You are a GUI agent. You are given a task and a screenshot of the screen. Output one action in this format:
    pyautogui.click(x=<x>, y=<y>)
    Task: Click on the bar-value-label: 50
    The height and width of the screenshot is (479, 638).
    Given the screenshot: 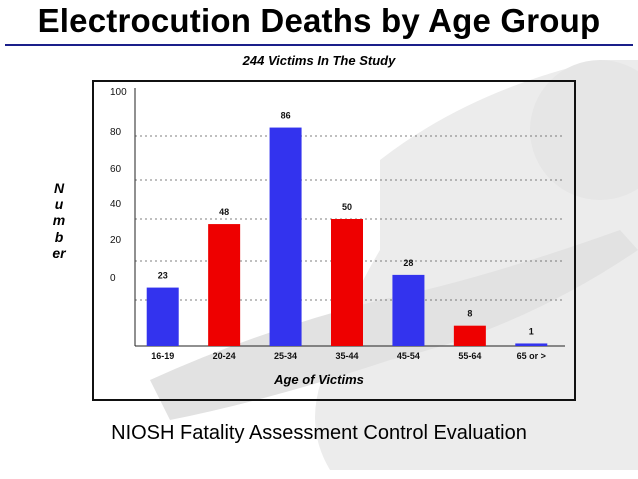 What is the action you would take?
    pyautogui.click(x=347, y=207)
    